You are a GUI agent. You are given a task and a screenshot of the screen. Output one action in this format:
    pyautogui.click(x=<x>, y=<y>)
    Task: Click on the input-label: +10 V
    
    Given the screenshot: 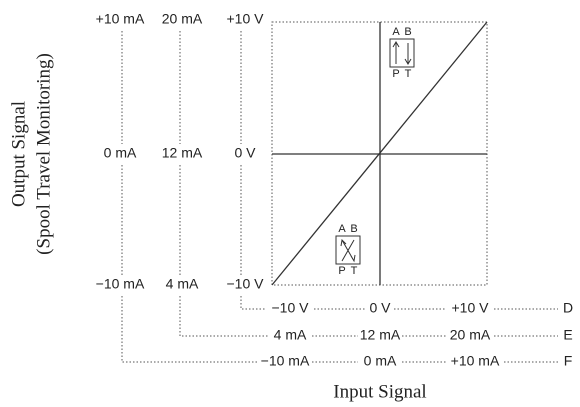 What is the action you would take?
    pyautogui.click(x=471, y=308)
    